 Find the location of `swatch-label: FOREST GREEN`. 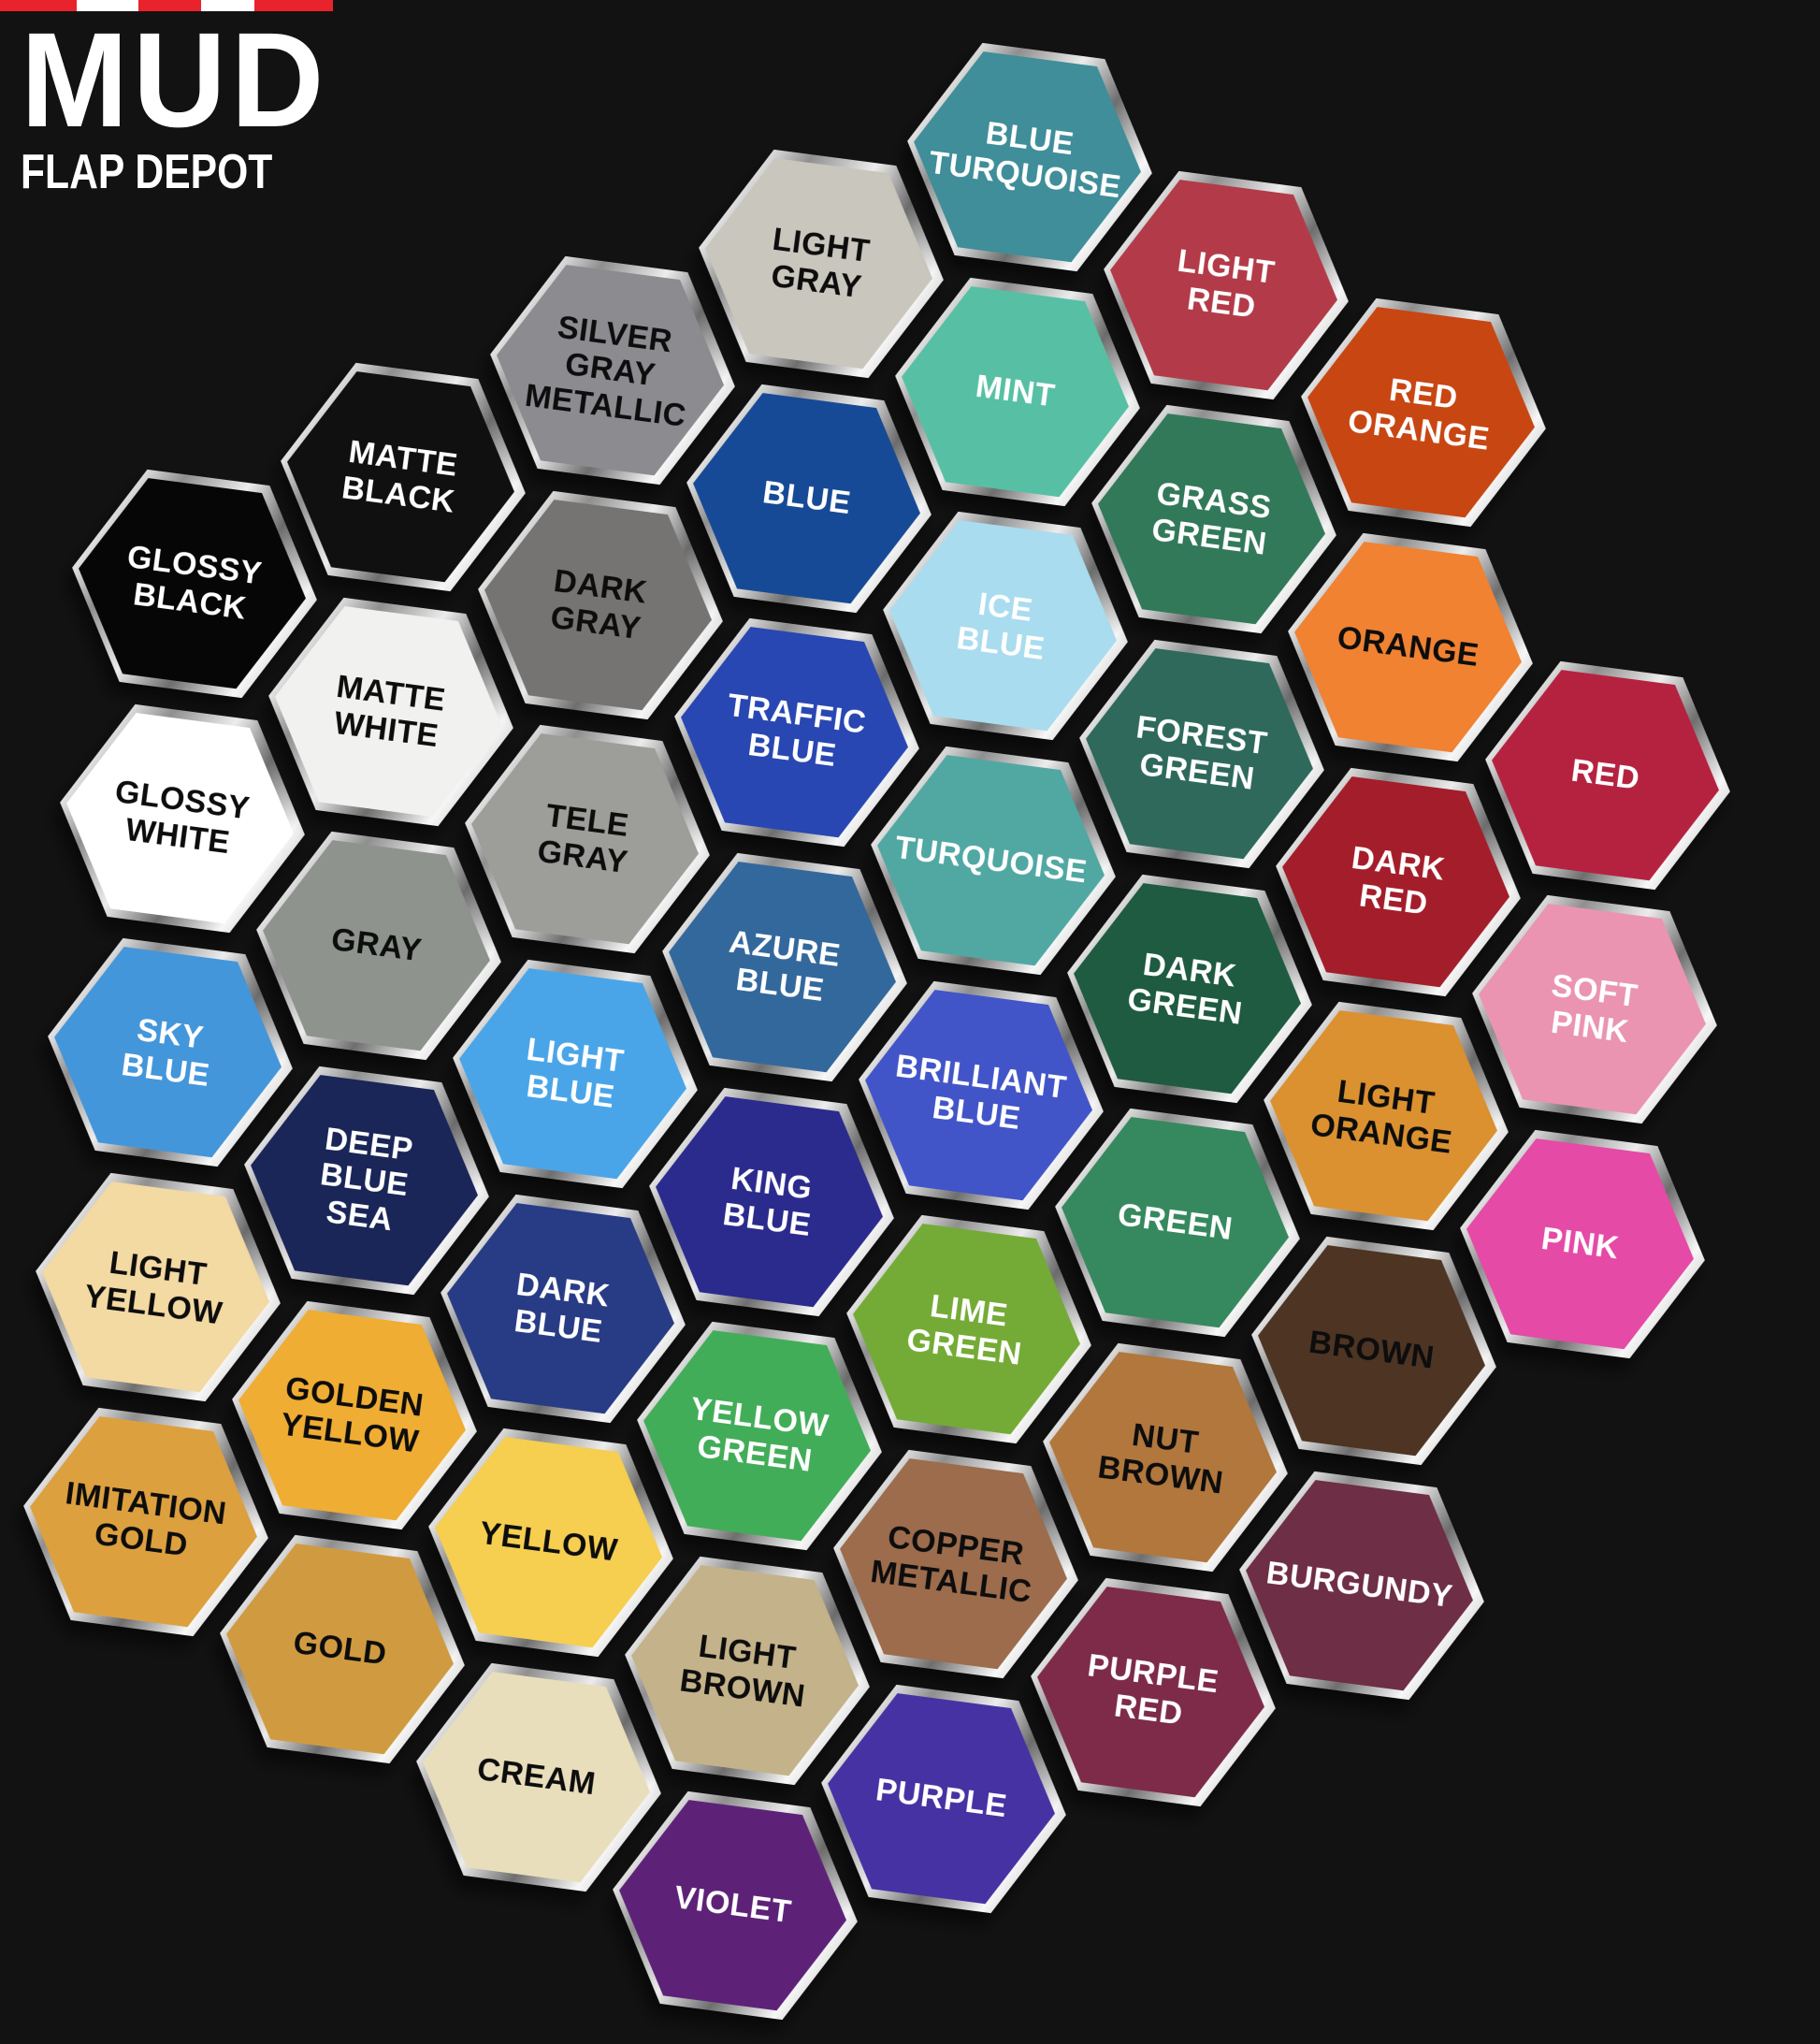

swatch-label: FOREST GREEN is located at coordinates (1202, 753).